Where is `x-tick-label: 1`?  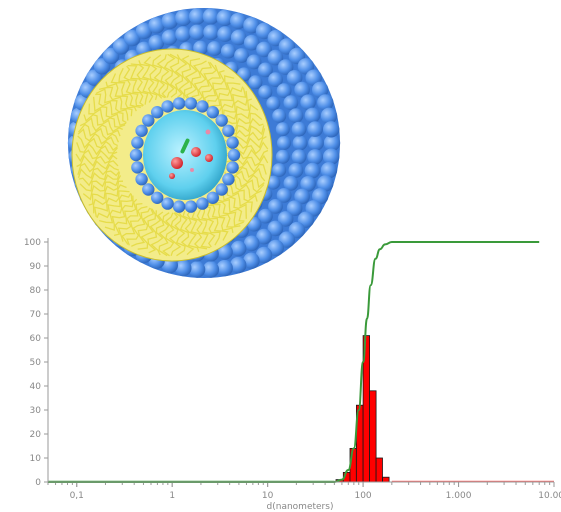 x-tick-label: 1 is located at coordinates (172, 496).